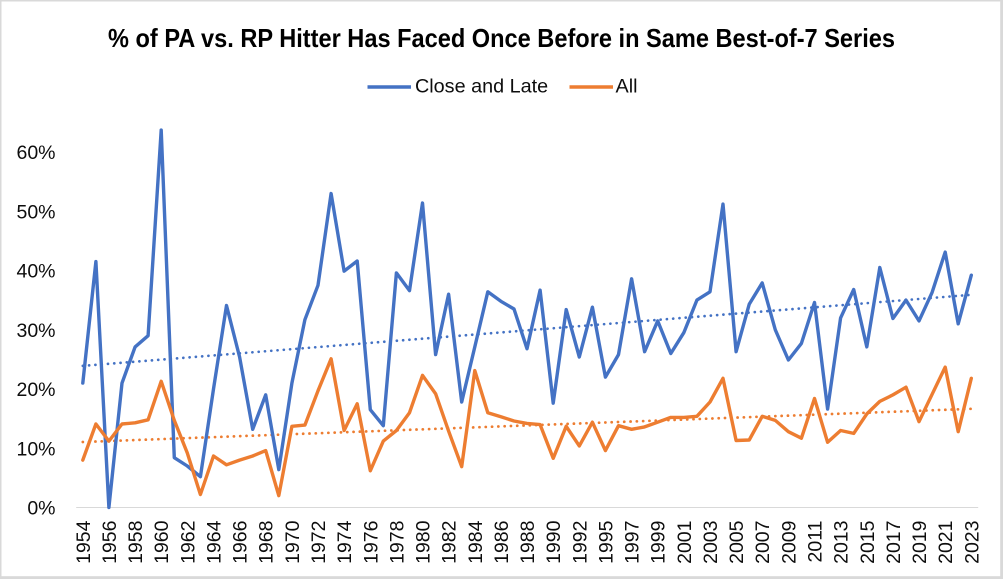 The image size is (1003, 584). I want to click on svg-text: 10%, so click(35, 449).